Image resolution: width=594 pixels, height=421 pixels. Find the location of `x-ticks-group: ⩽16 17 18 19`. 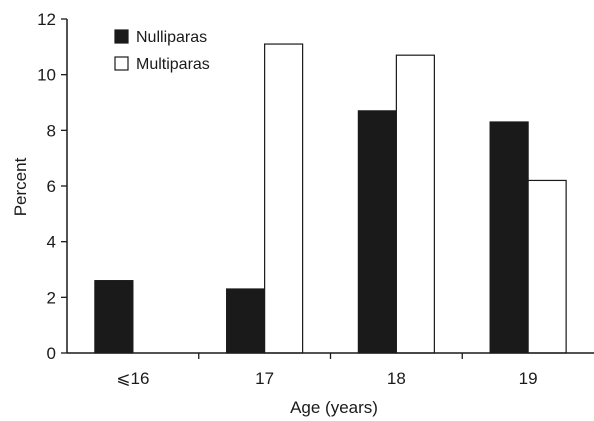

x-ticks-group: ⩽16 17 18 19 is located at coordinates (327, 370).